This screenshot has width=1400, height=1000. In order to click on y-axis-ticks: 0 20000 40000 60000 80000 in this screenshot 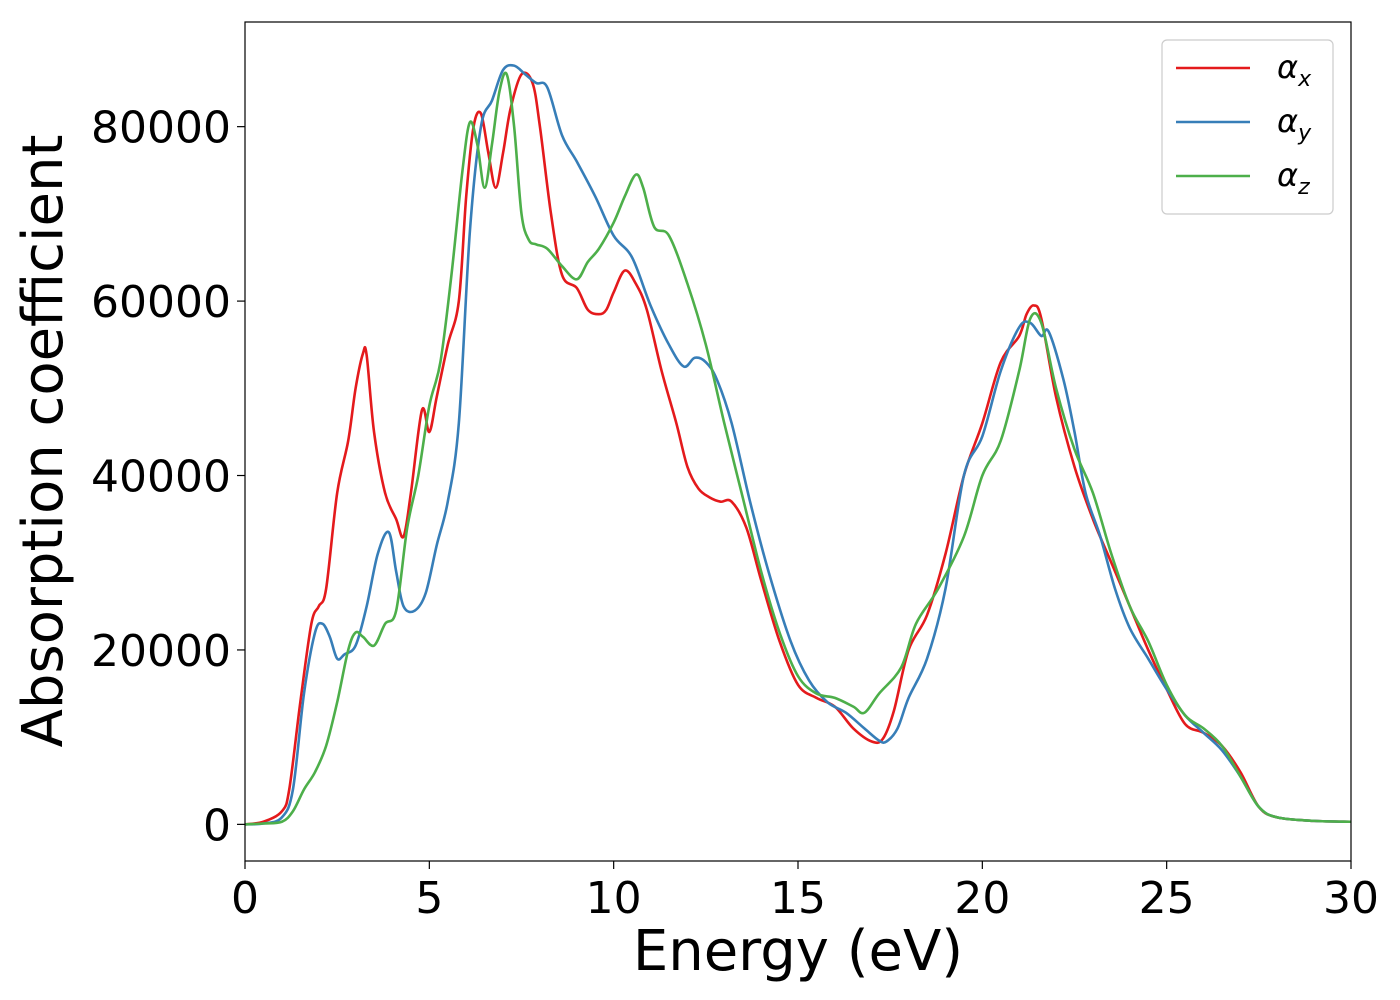, I will do `click(168, 477)`.